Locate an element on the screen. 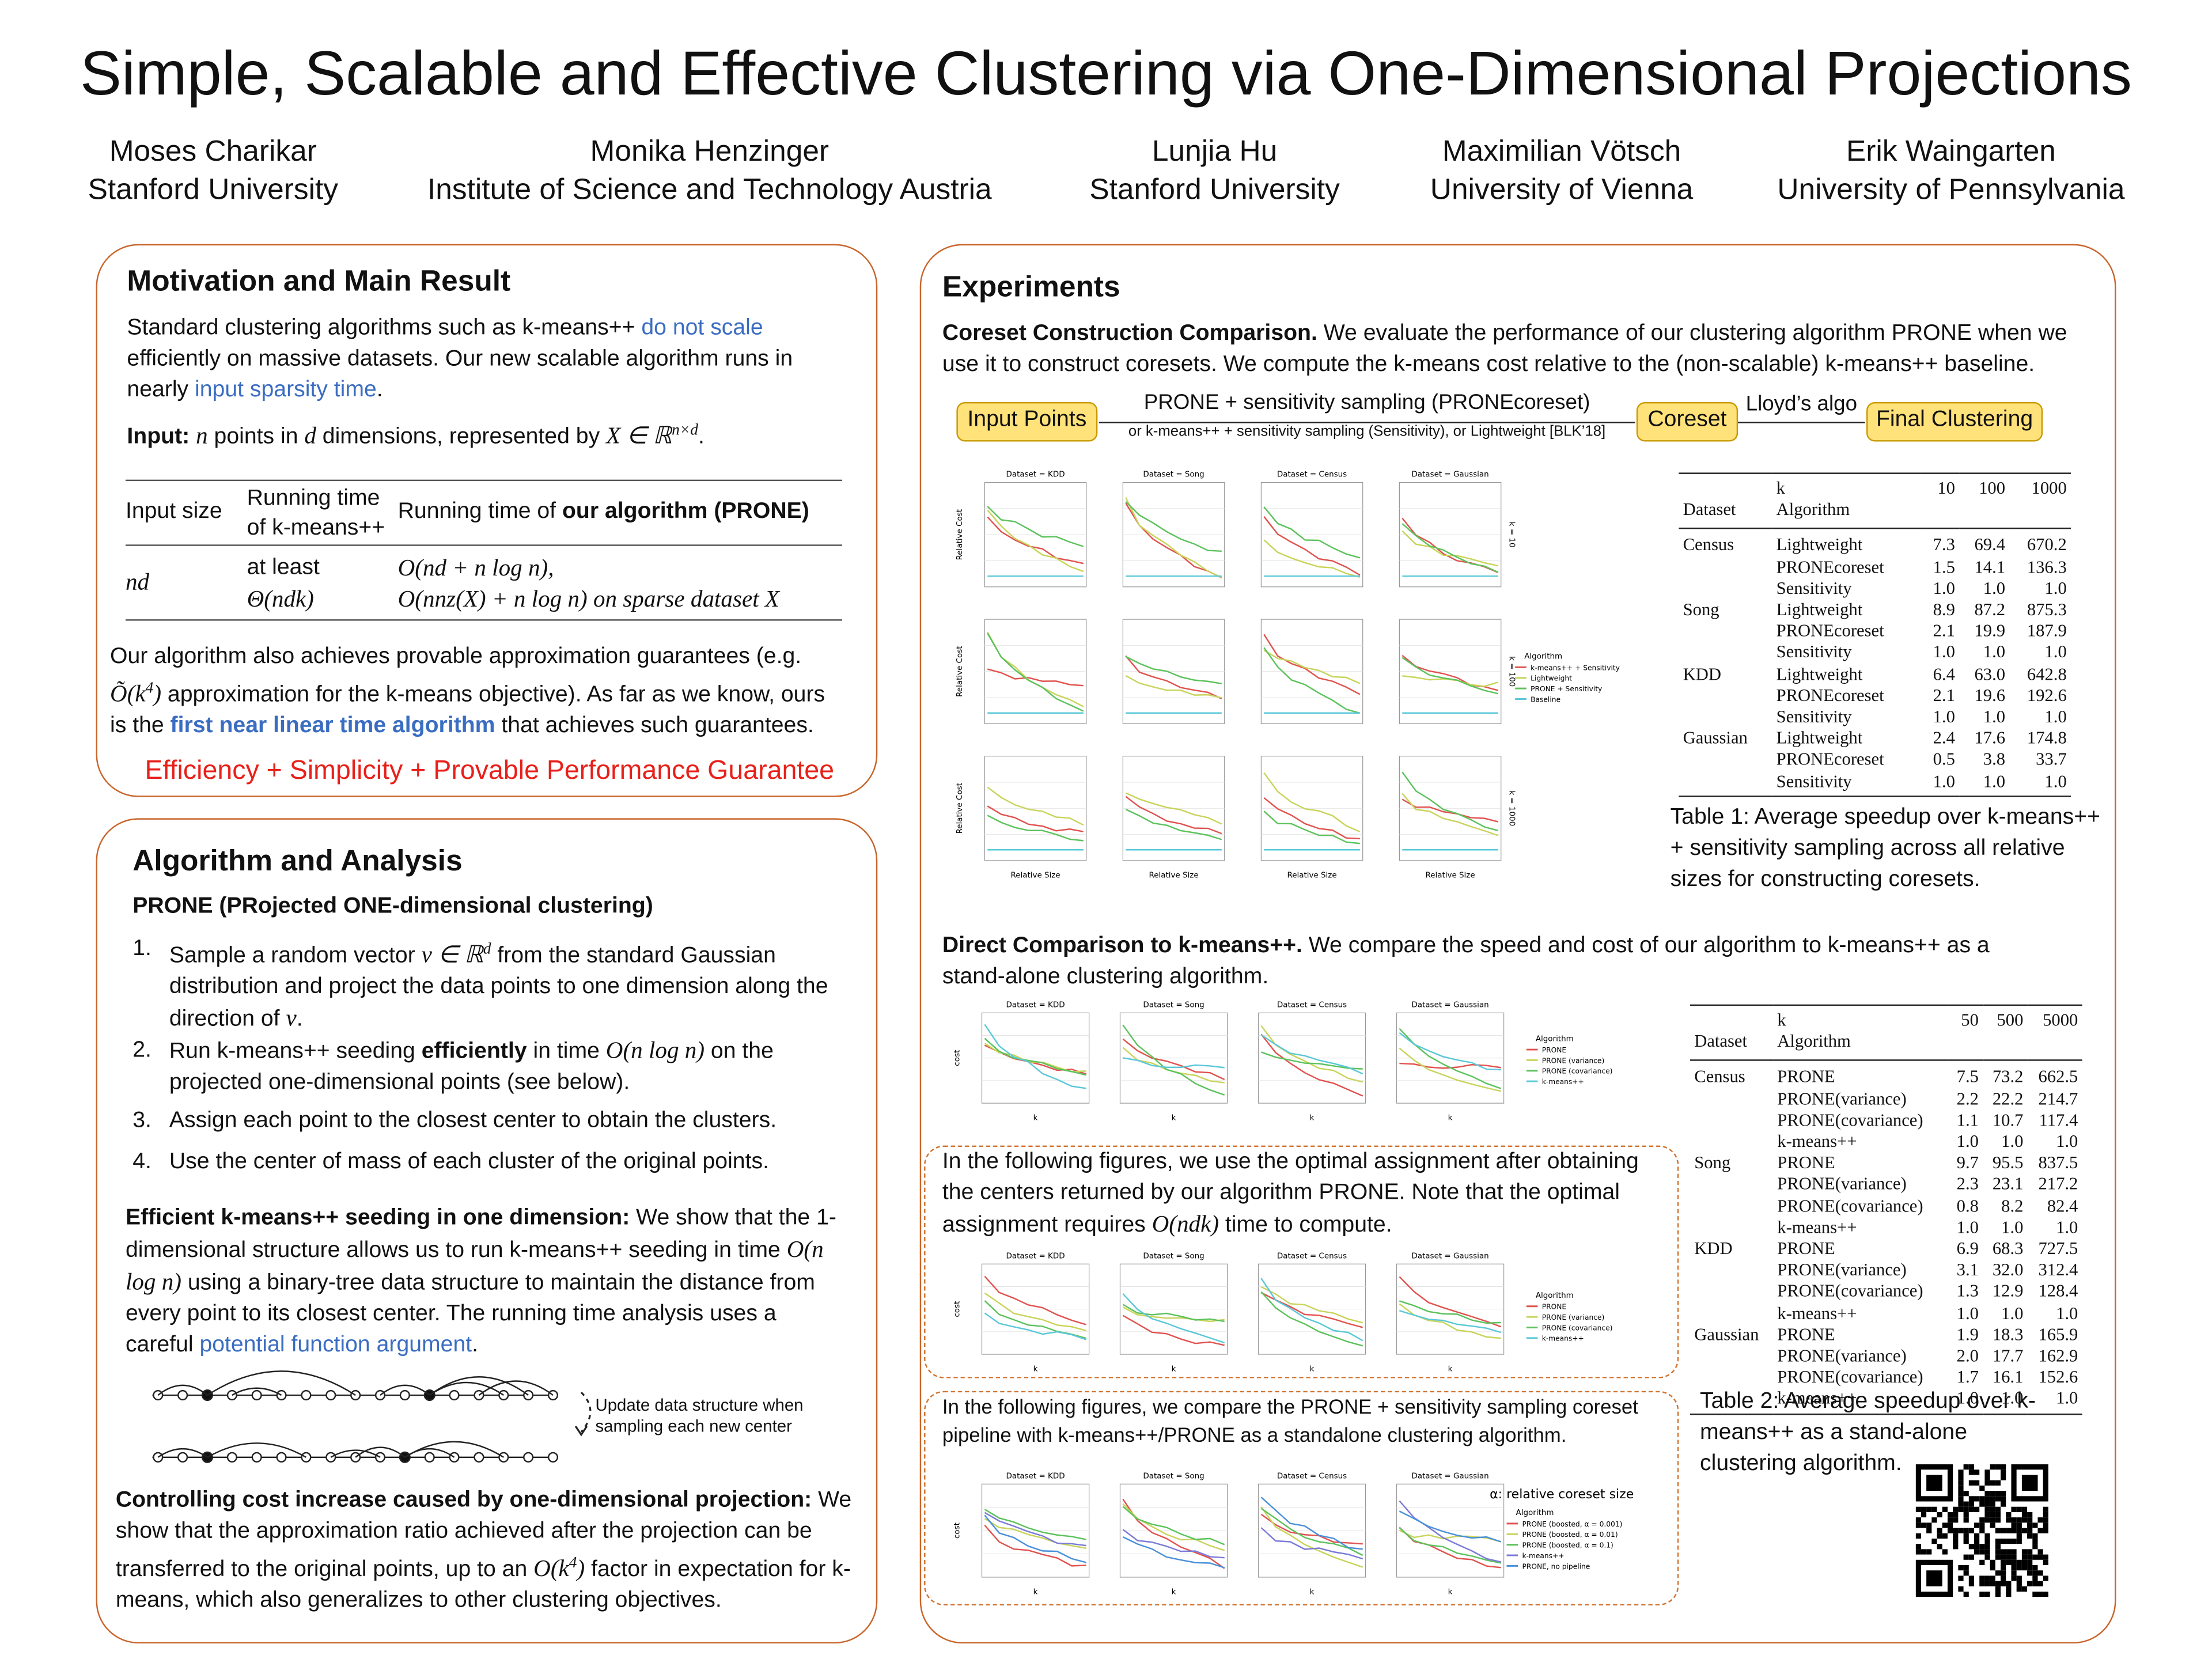 This screenshot has height=1659, width=2212. panel-title: Dataset = KDD is located at coordinates (1035, 475).